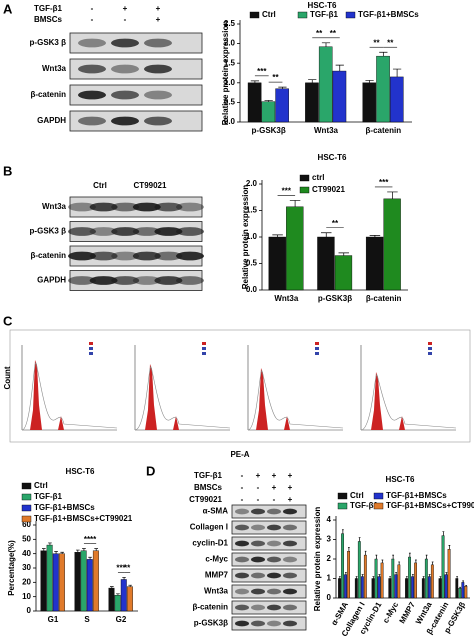 This screenshot has height=637, width=474. What do you see at coordinates (158, 8) in the screenshot?
I see `condition-sign: +` at bounding box center [158, 8].